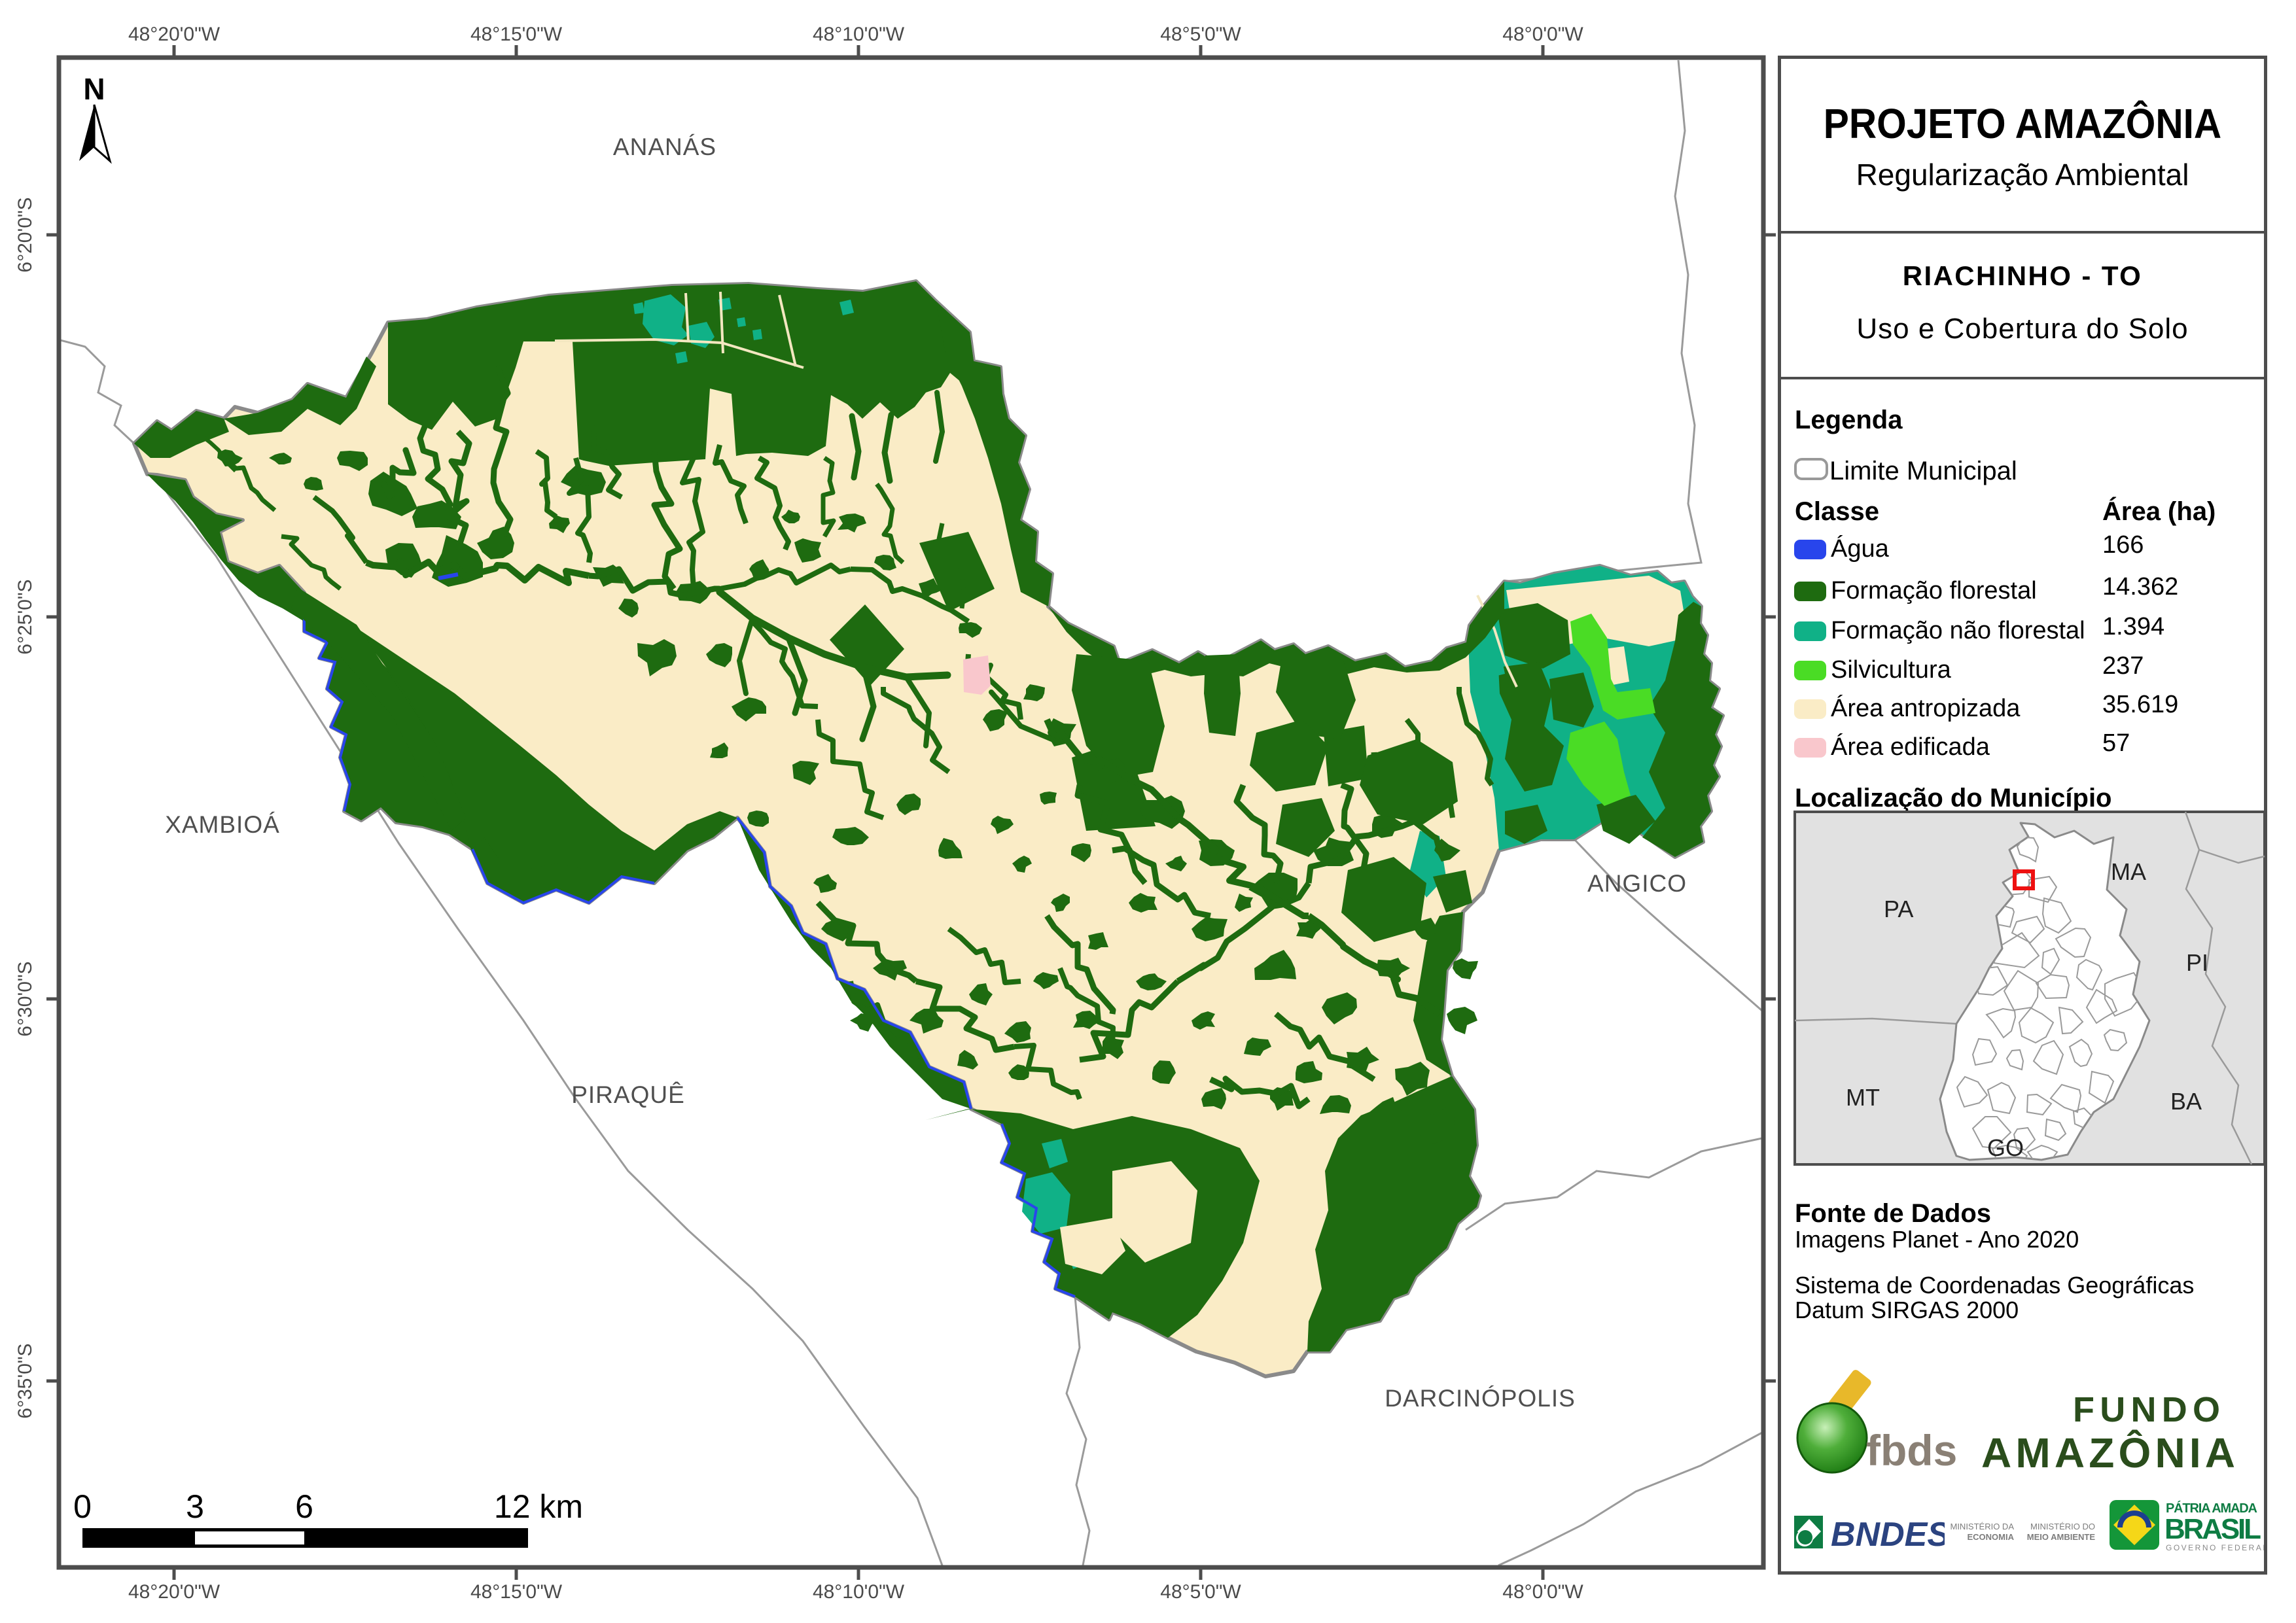 Image resolution: width=2296 pixels, height=1623 pixels. I want to click on svg-text: AMAZÔNIA, so click(2108, 1452).